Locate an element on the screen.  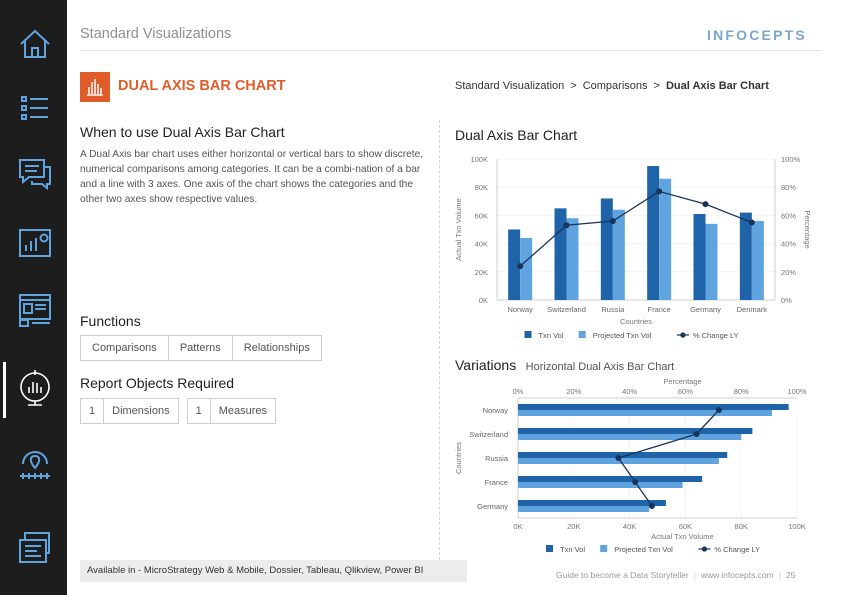
bar-projected-txn-vol-switzerland is located at coordinates (572, 259).